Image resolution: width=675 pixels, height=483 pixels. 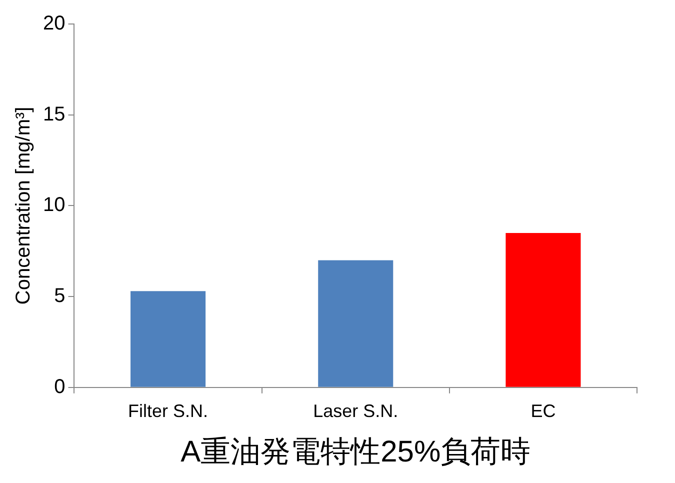 I want to click on y-tick-label: 15, so click(x=54, y=114).